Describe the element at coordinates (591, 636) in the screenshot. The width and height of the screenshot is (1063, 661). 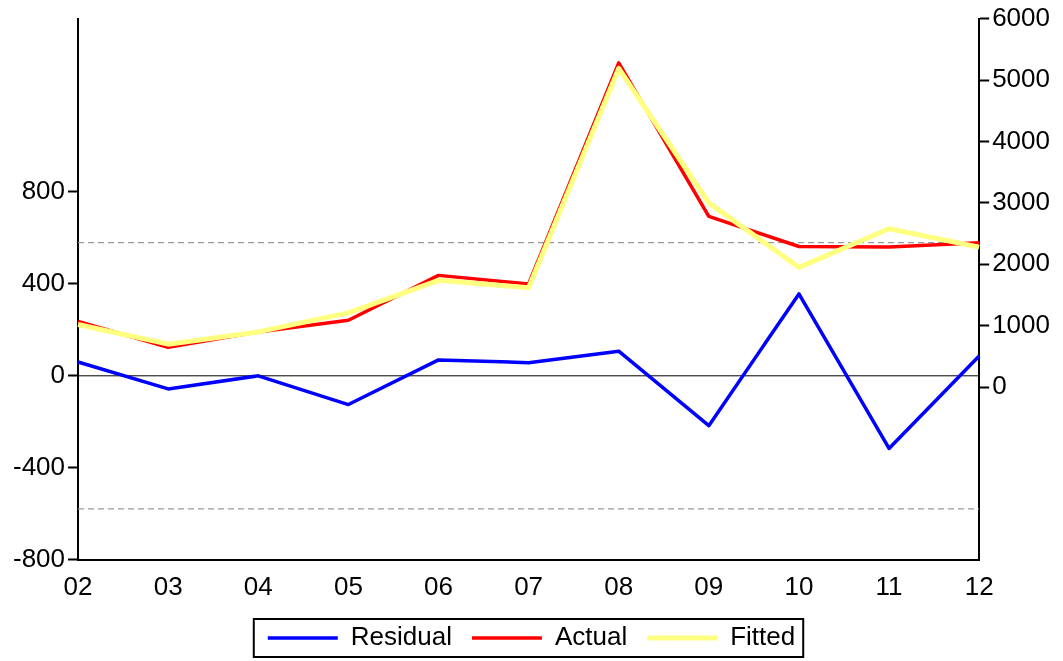
I see `legend-label: Actual` at that location.